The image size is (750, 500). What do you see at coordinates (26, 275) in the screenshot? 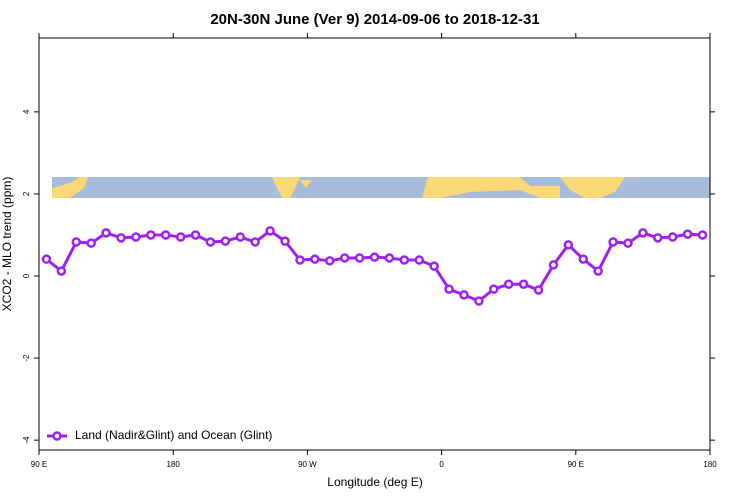
I see `y-tick-label: 0` at bounding box center [26, 275].